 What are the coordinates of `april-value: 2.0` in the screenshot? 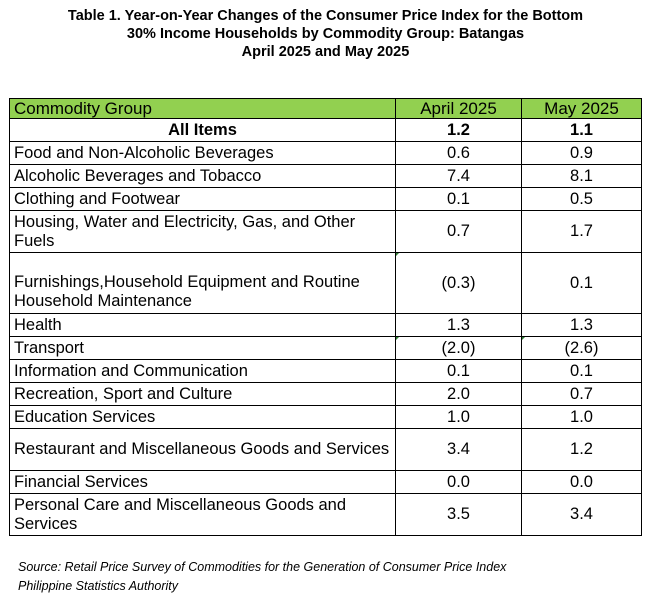 It's located at (458, 394).